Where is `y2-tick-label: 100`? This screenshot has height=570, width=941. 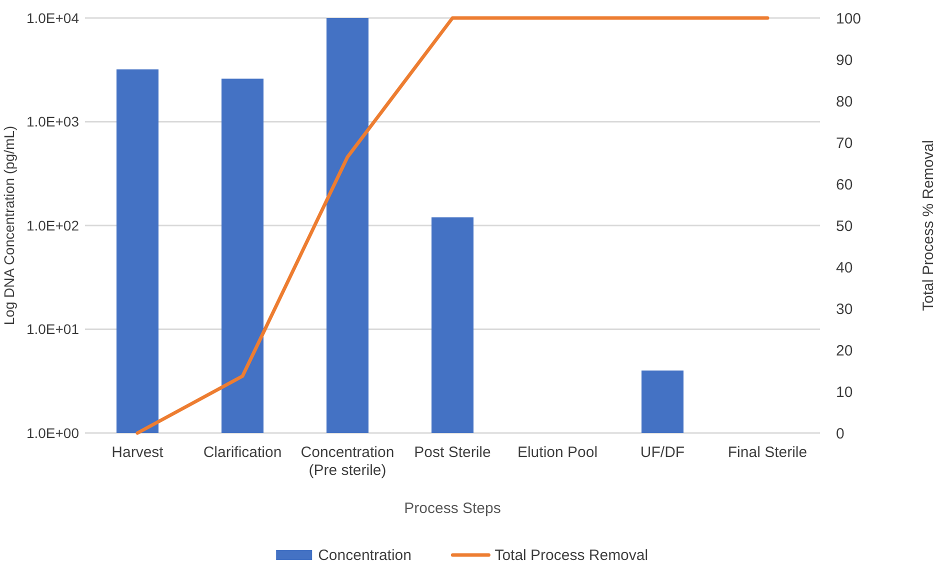 y2-tick-label: 100 is located at coordinates (849, 19).